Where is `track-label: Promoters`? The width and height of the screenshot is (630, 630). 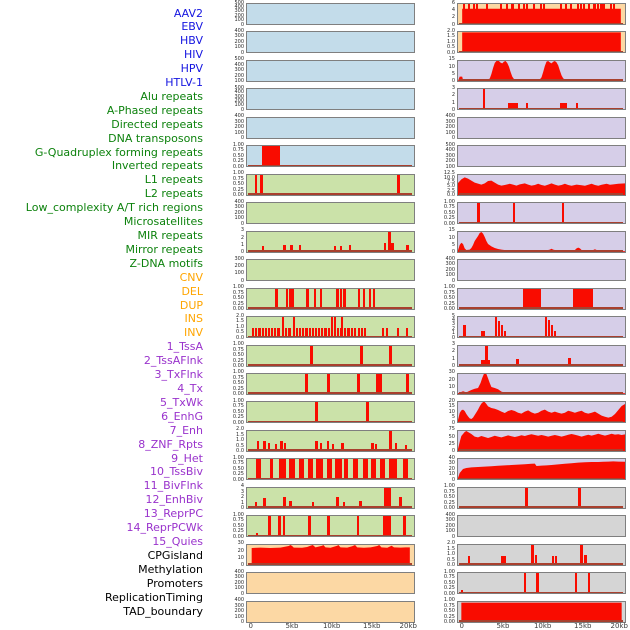 track-label: Promoters is located at coordinates (174, 583).